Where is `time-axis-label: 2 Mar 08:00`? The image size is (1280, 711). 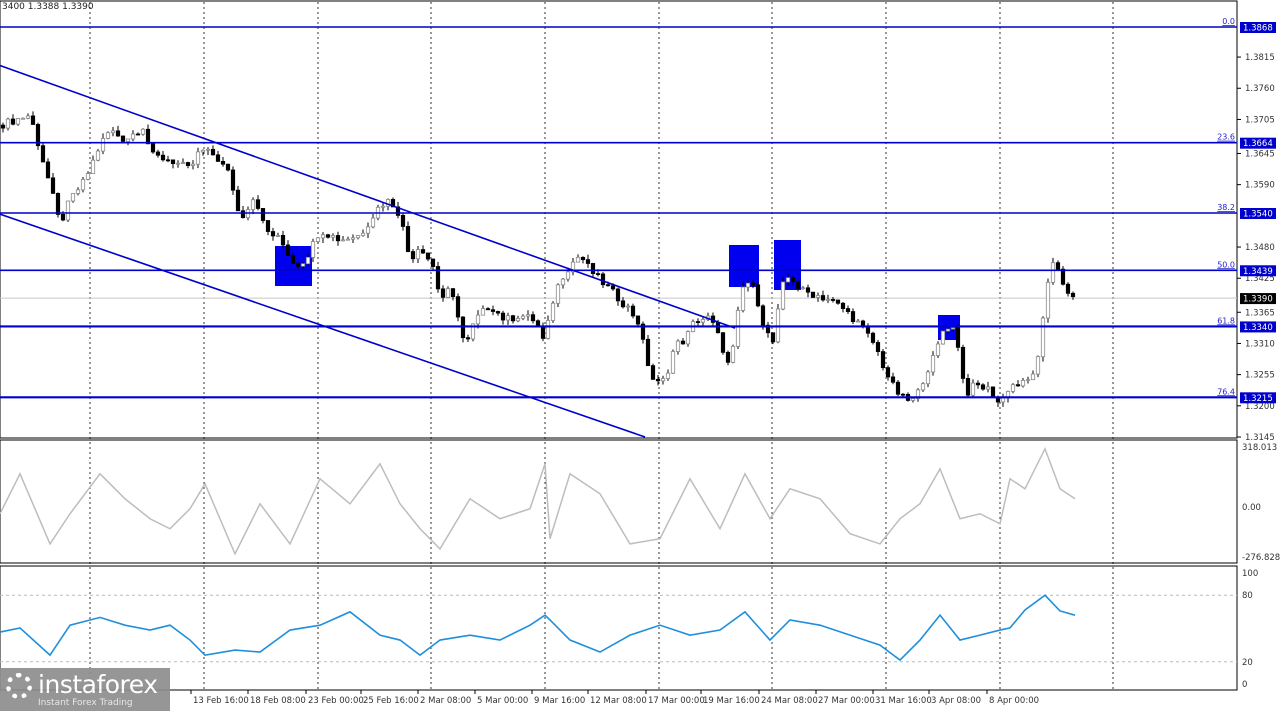 time-axis-label: 2 Mar 08:00 is located at coordinates (445, 701).